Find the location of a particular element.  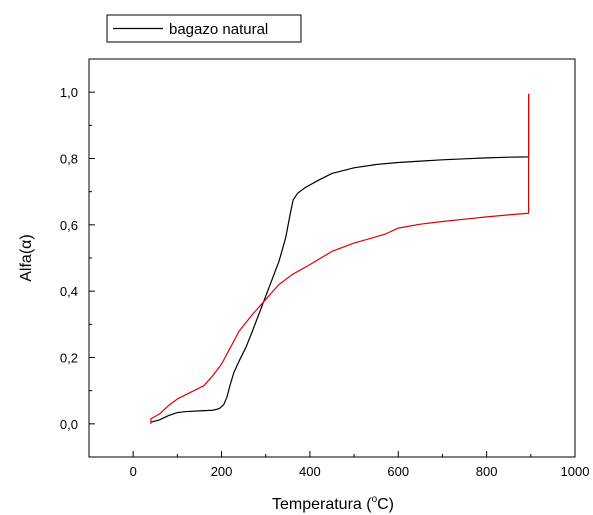

legend-label-bagazo-natural: bagazo natural is located at coordinates (218, 29).